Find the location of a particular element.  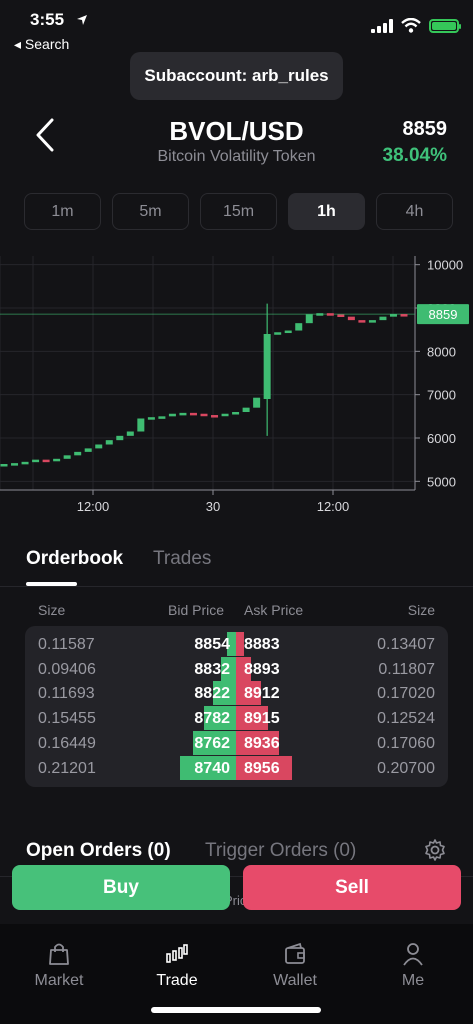

orderbook-row: 0.11587 8854 8883 0.13407 is located at coordinates (236, 644).